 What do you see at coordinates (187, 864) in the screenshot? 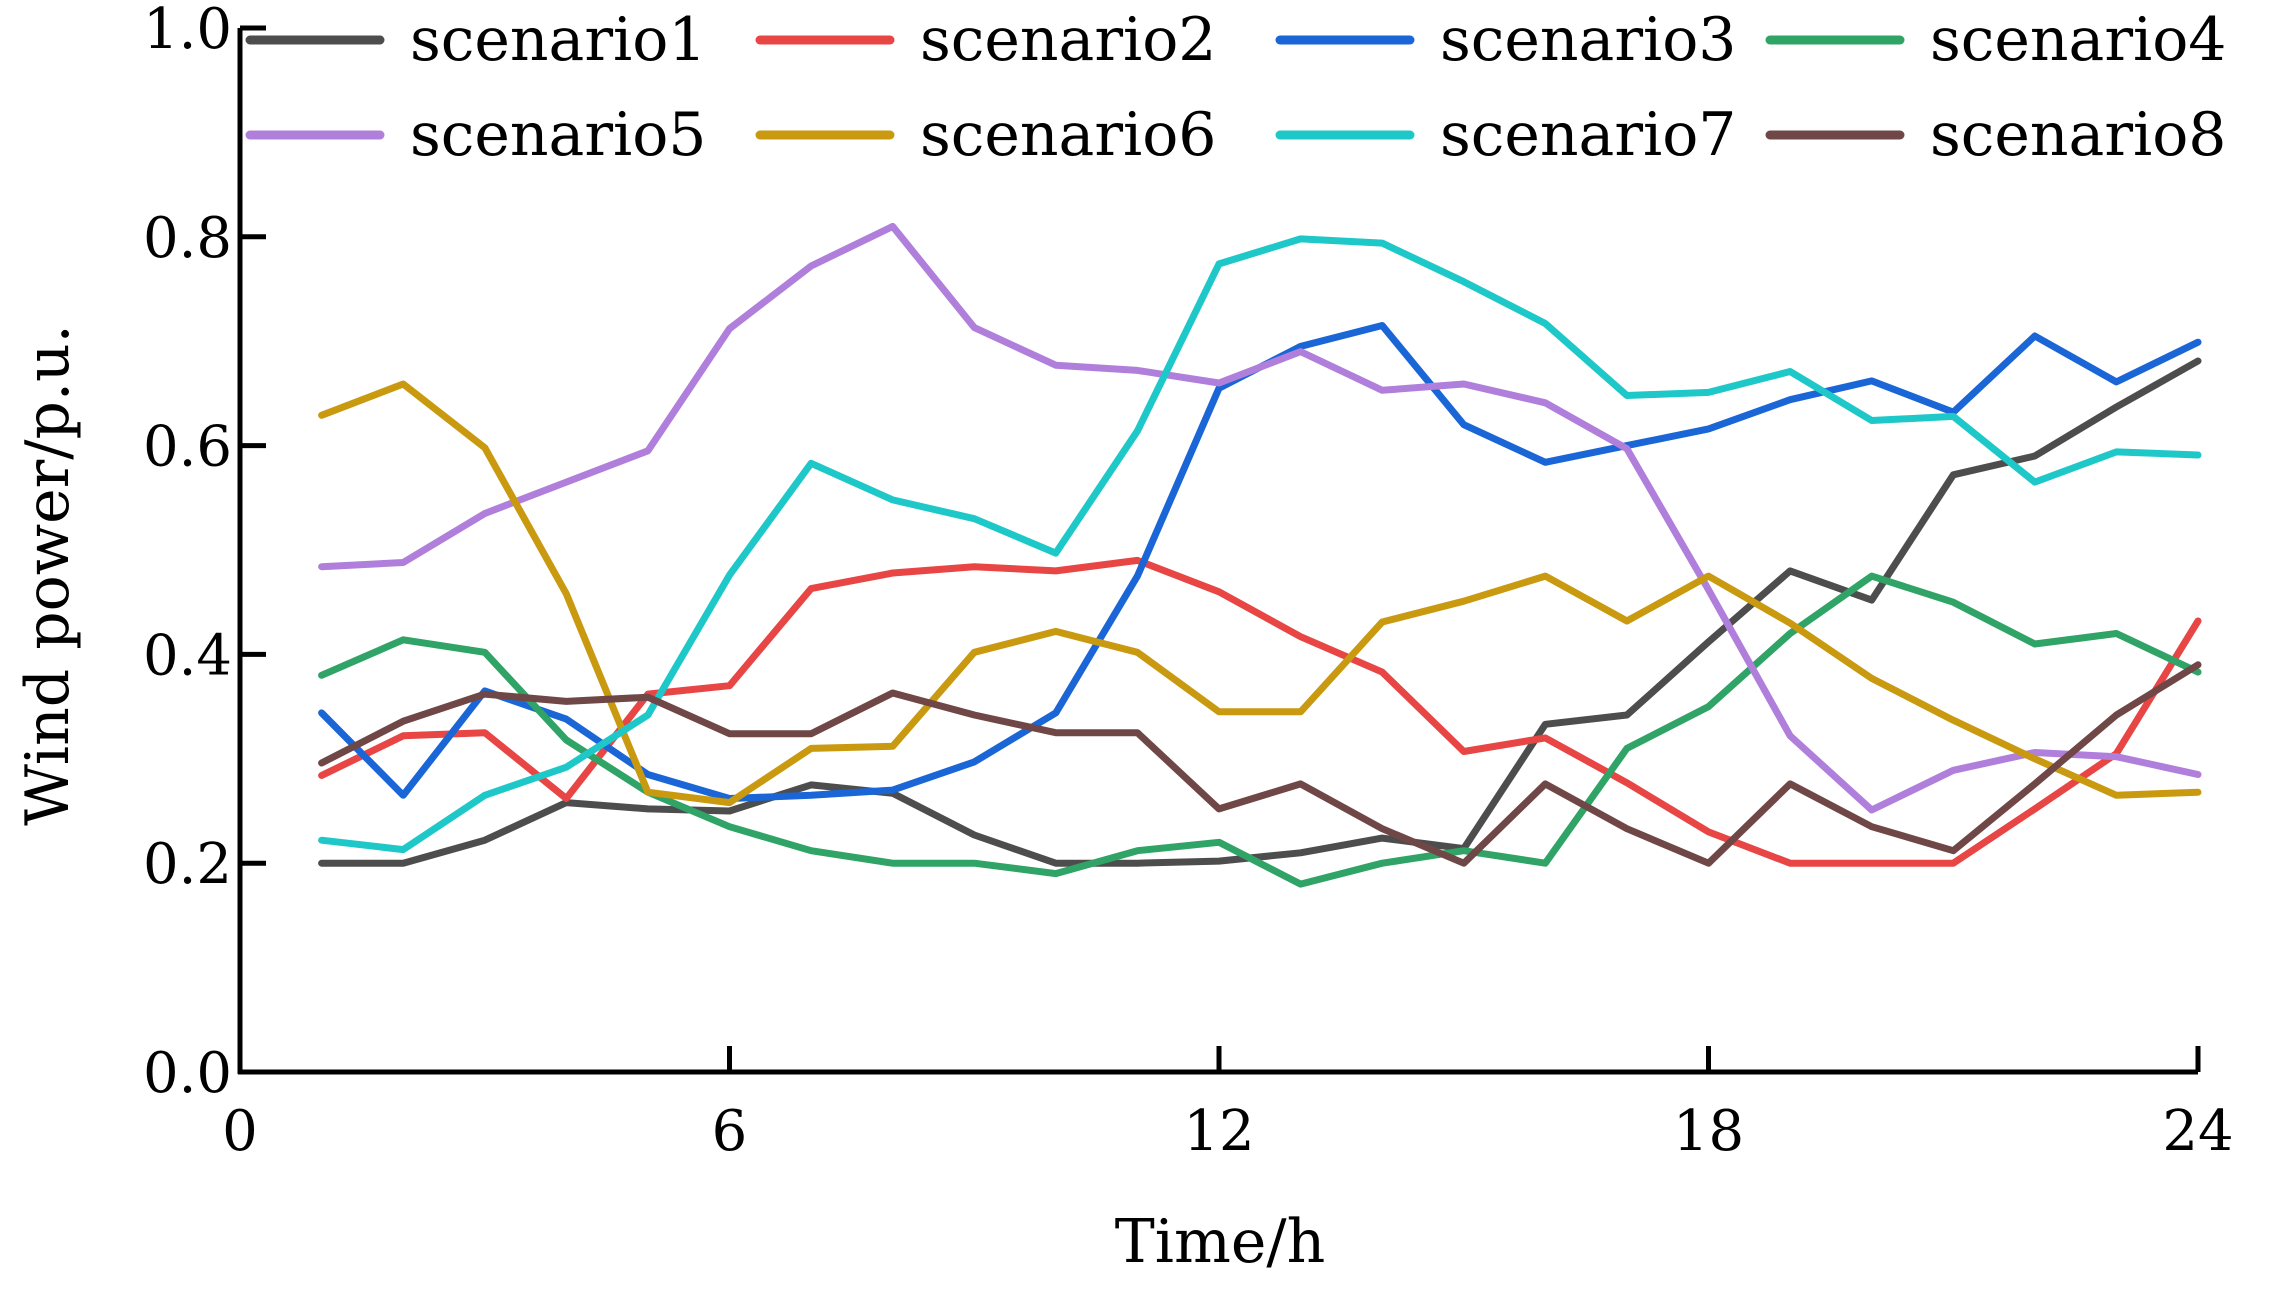
I see `y-tick-label: 0.2` at bounding box center [187, 864].